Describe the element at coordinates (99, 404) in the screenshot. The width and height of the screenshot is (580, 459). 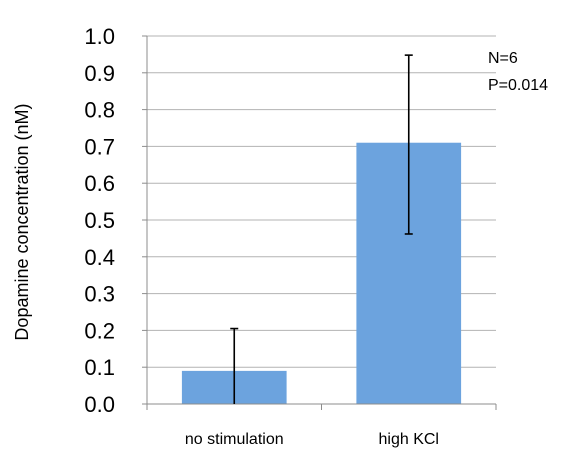
I see `y-tick-label: 0.0` at that location.